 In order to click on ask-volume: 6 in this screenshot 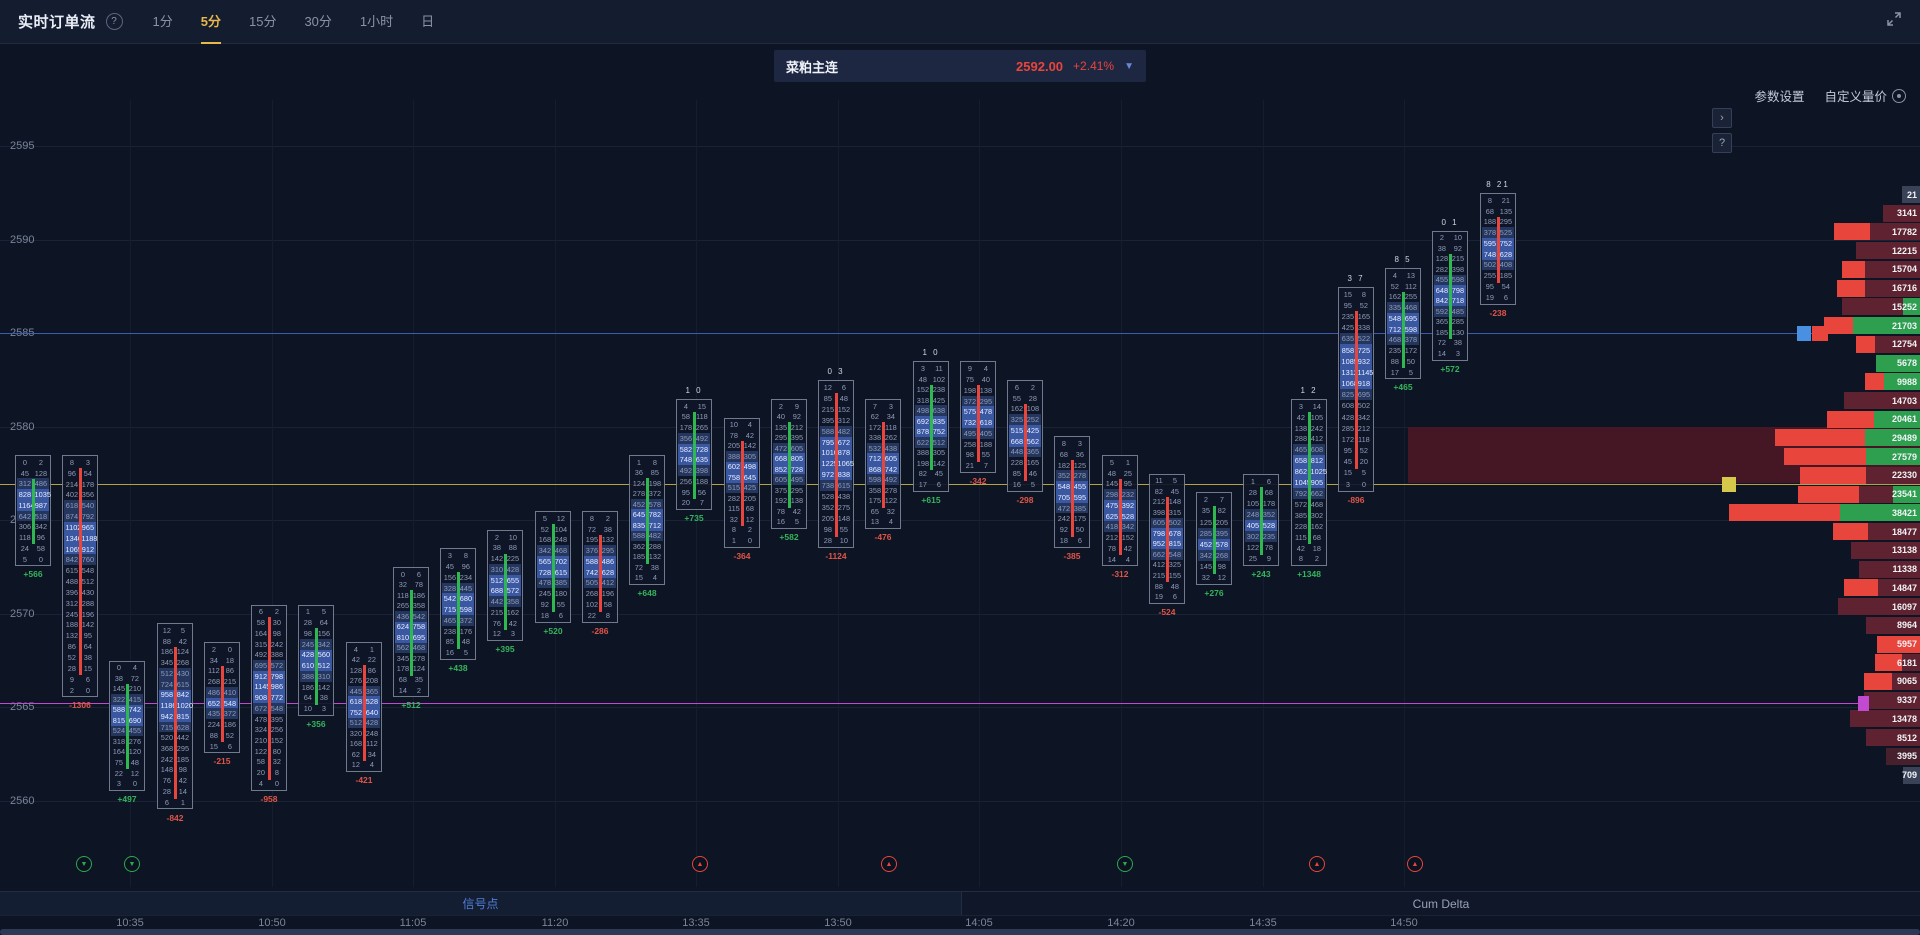, I will do `click(939, 484)`.